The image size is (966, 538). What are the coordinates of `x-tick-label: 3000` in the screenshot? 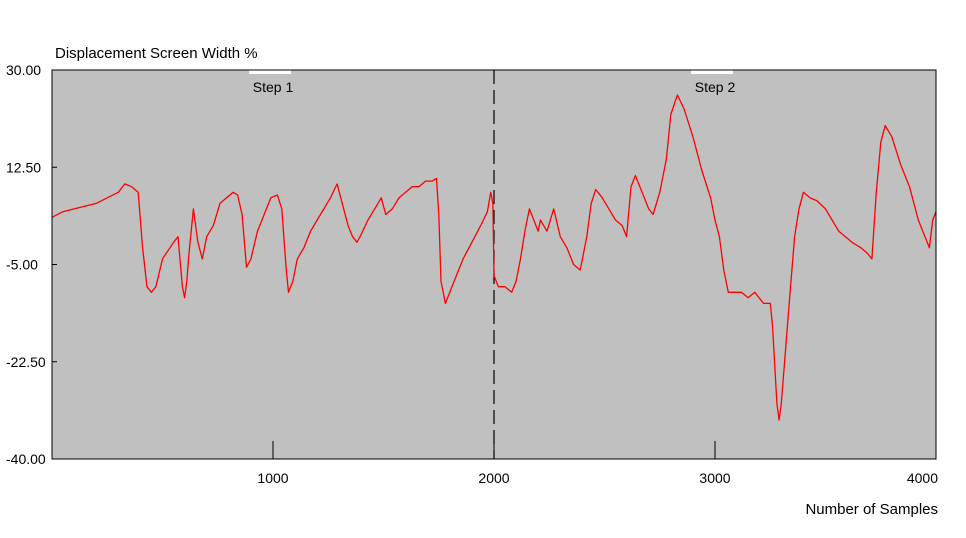 It's located at (714, 478).